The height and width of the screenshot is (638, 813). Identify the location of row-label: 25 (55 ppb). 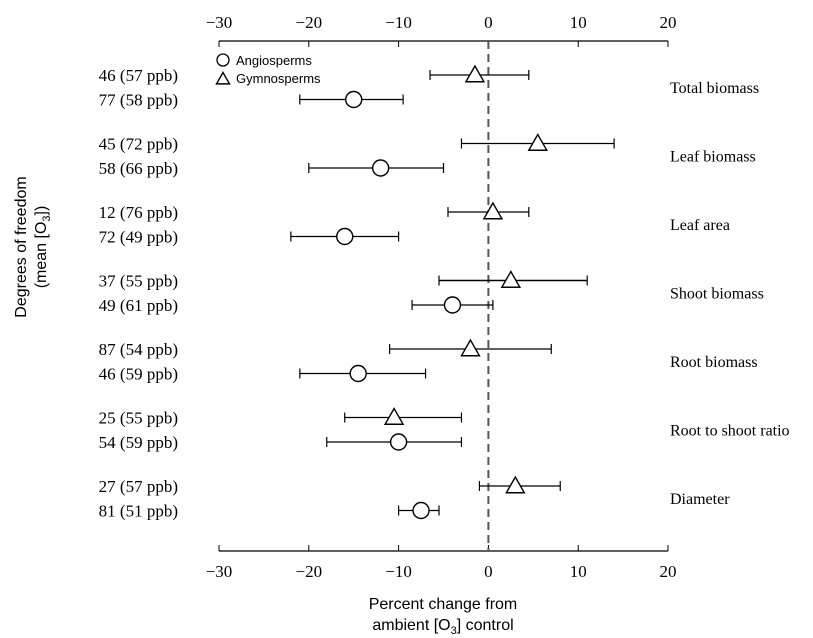
(138, 418).